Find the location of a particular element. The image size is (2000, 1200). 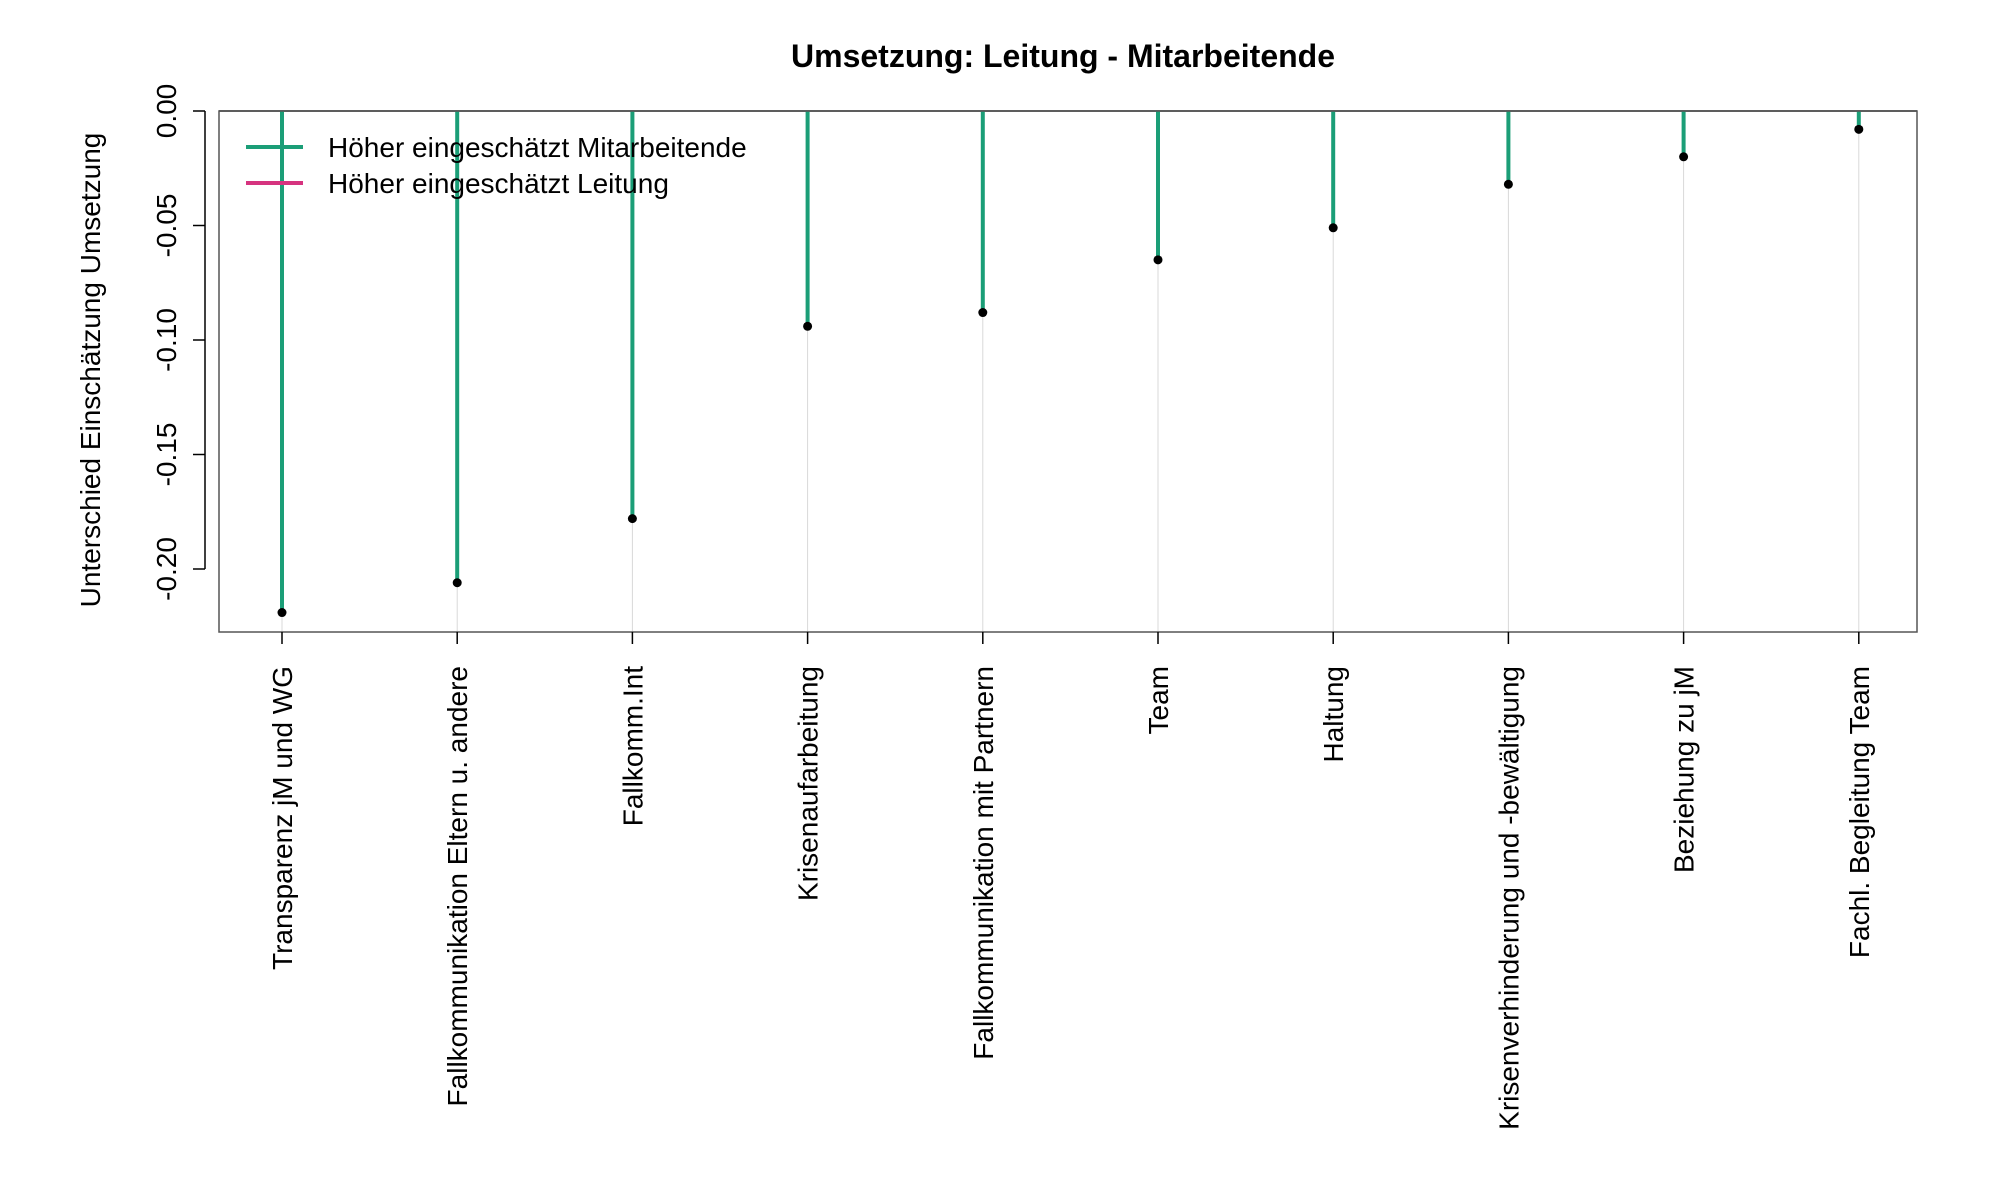

x-tick-label-8: Beziehung zu jM is located at coordinates (1684, 769).